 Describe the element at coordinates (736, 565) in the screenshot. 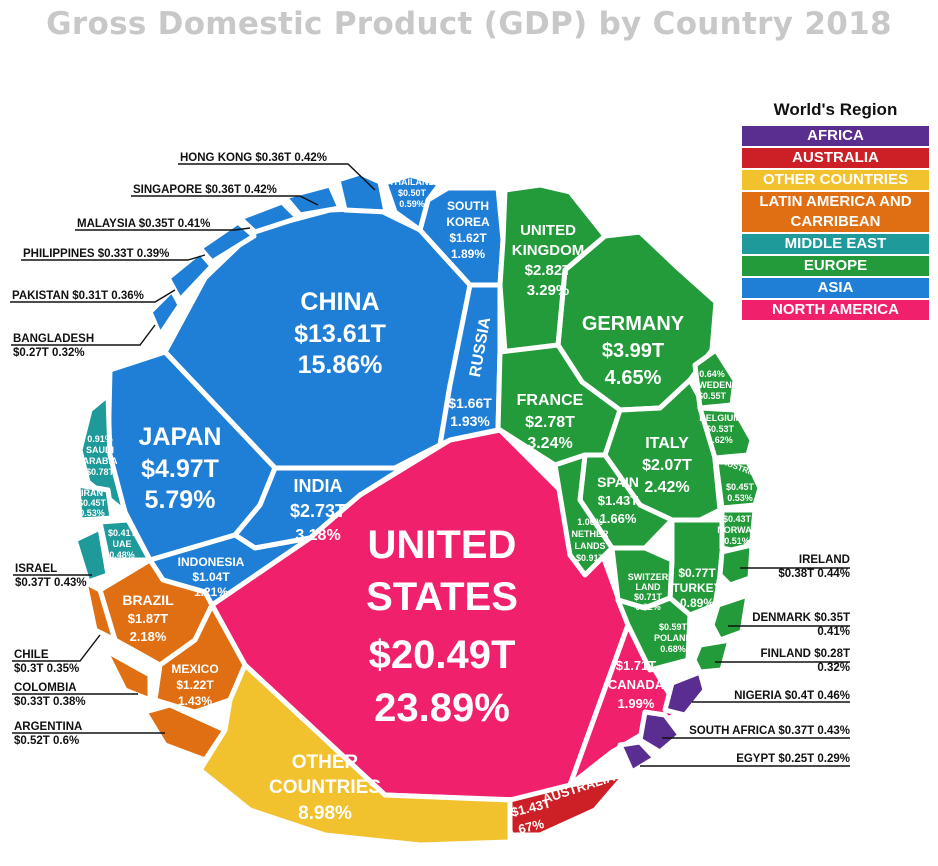

I see `cell-ireland` at that location.